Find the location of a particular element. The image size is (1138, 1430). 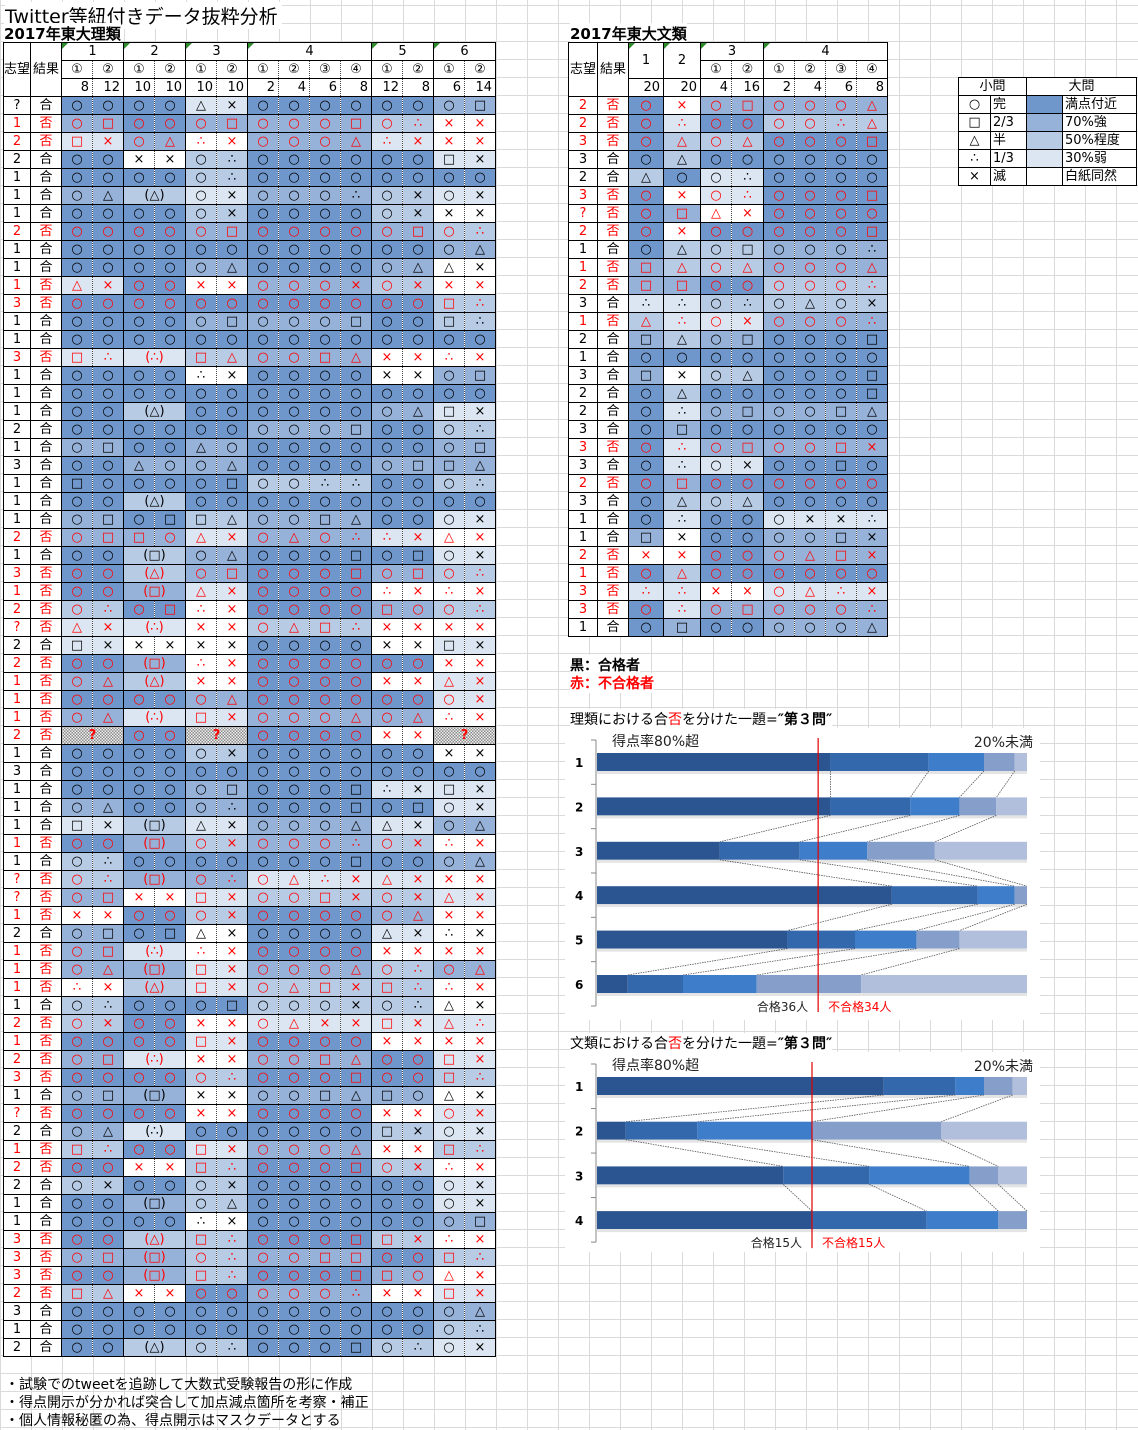

right-label: 20%未満 is located at coordinates (1003, 1067).